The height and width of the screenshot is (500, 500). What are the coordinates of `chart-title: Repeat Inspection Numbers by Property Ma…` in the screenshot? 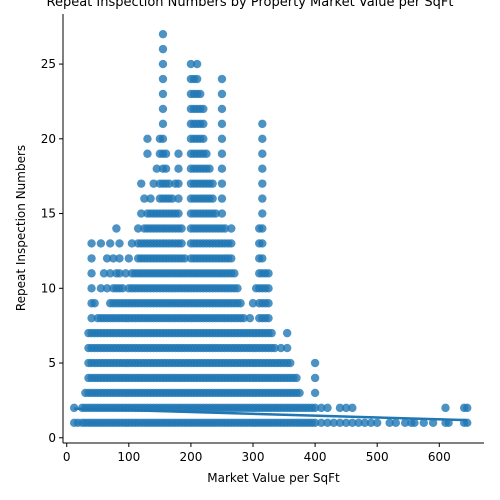 It's located at (250, 5).